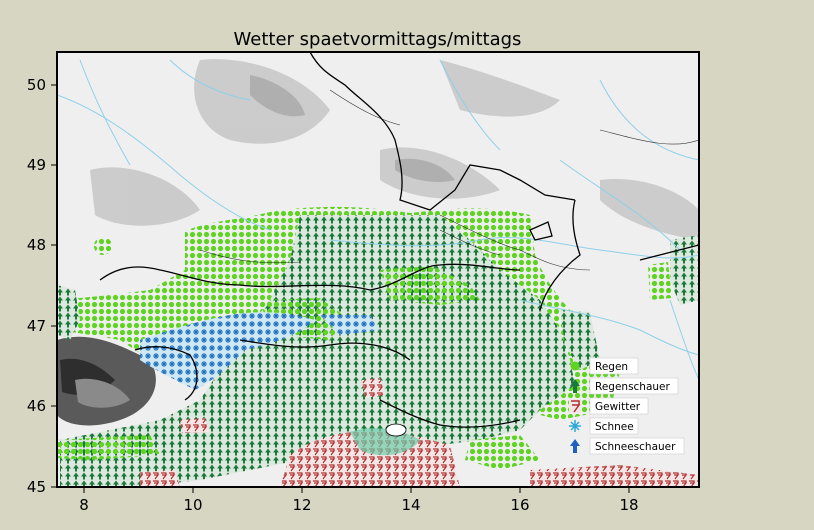 Image resolution: width=814 pixels, height=530 pixels. I want to click on thunder-area-south, so click(370, 459).